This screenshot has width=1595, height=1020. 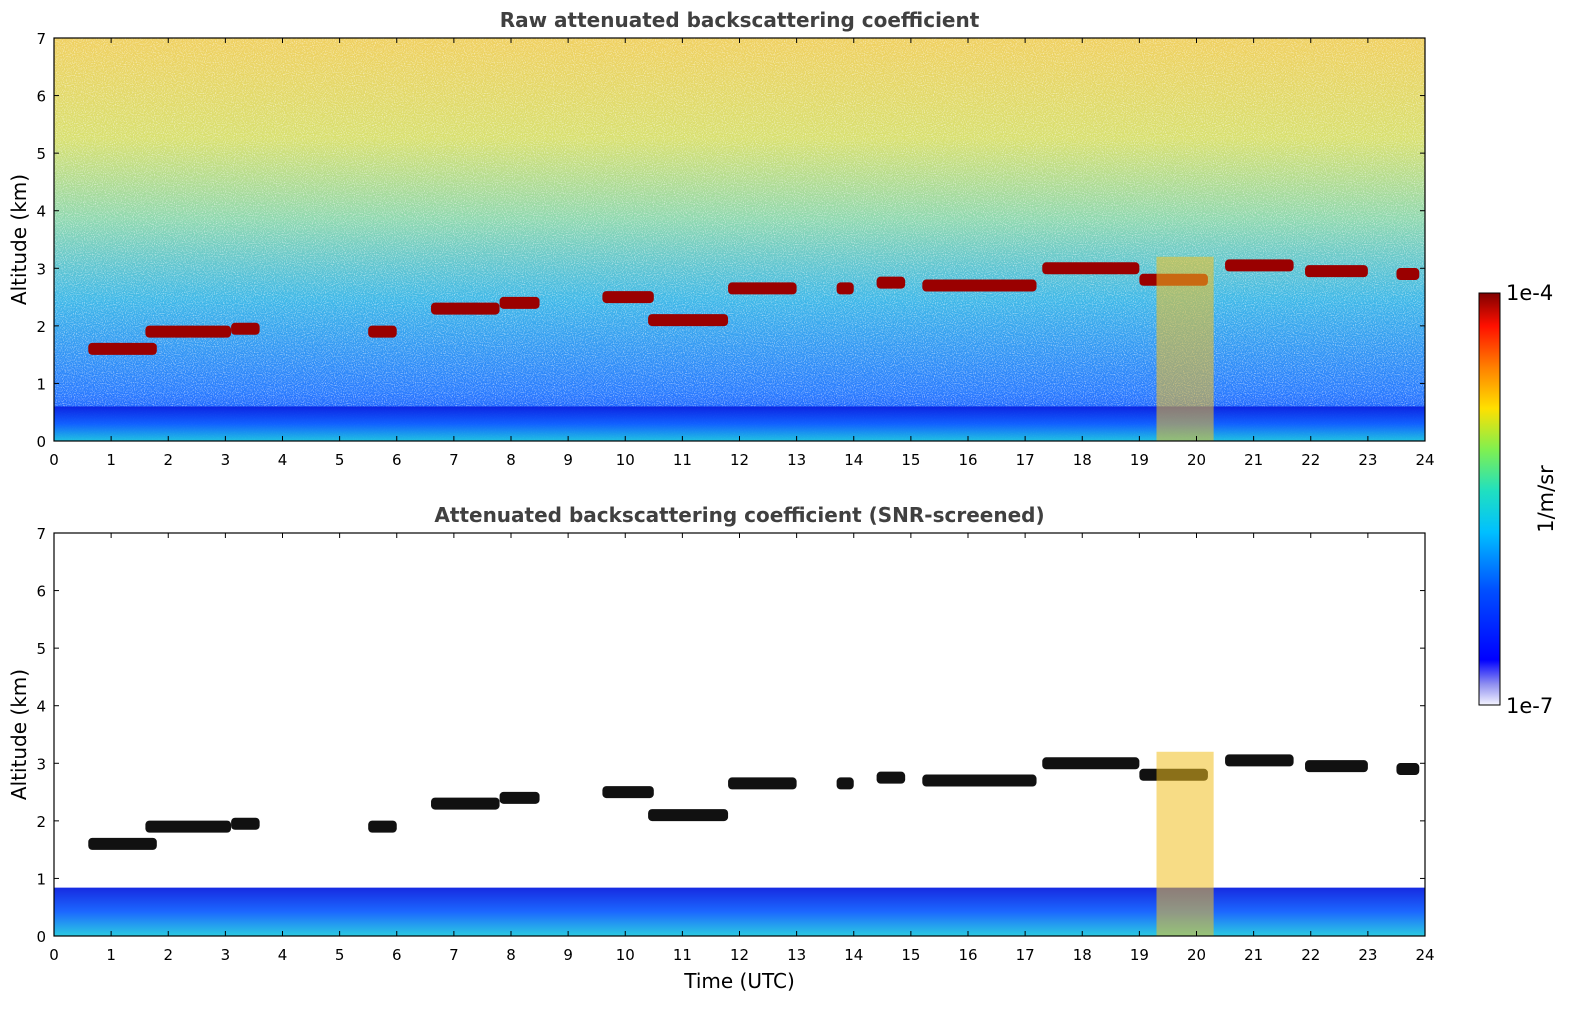 What do you see at coordinates (1139, 955) in the screenshot?
I see `x-tick-label: 19` at bounding box center [1139, 955].